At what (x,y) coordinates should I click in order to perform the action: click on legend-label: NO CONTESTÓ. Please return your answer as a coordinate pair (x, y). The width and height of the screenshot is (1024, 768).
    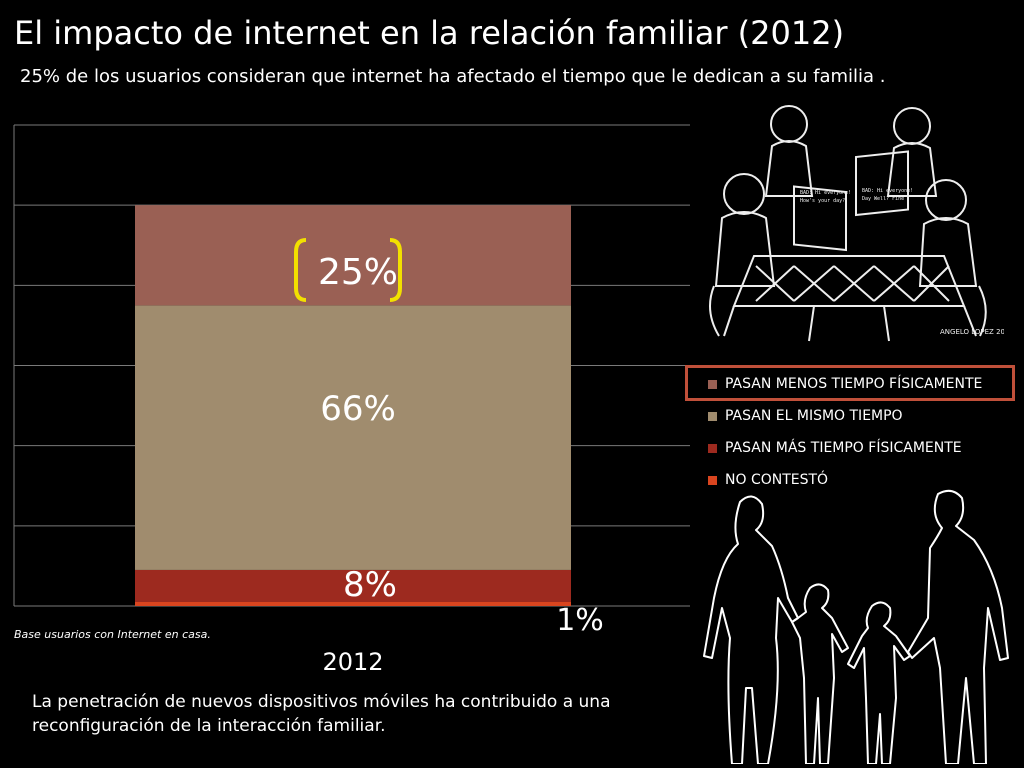
    Looking at the image, I should click on (777, 480).